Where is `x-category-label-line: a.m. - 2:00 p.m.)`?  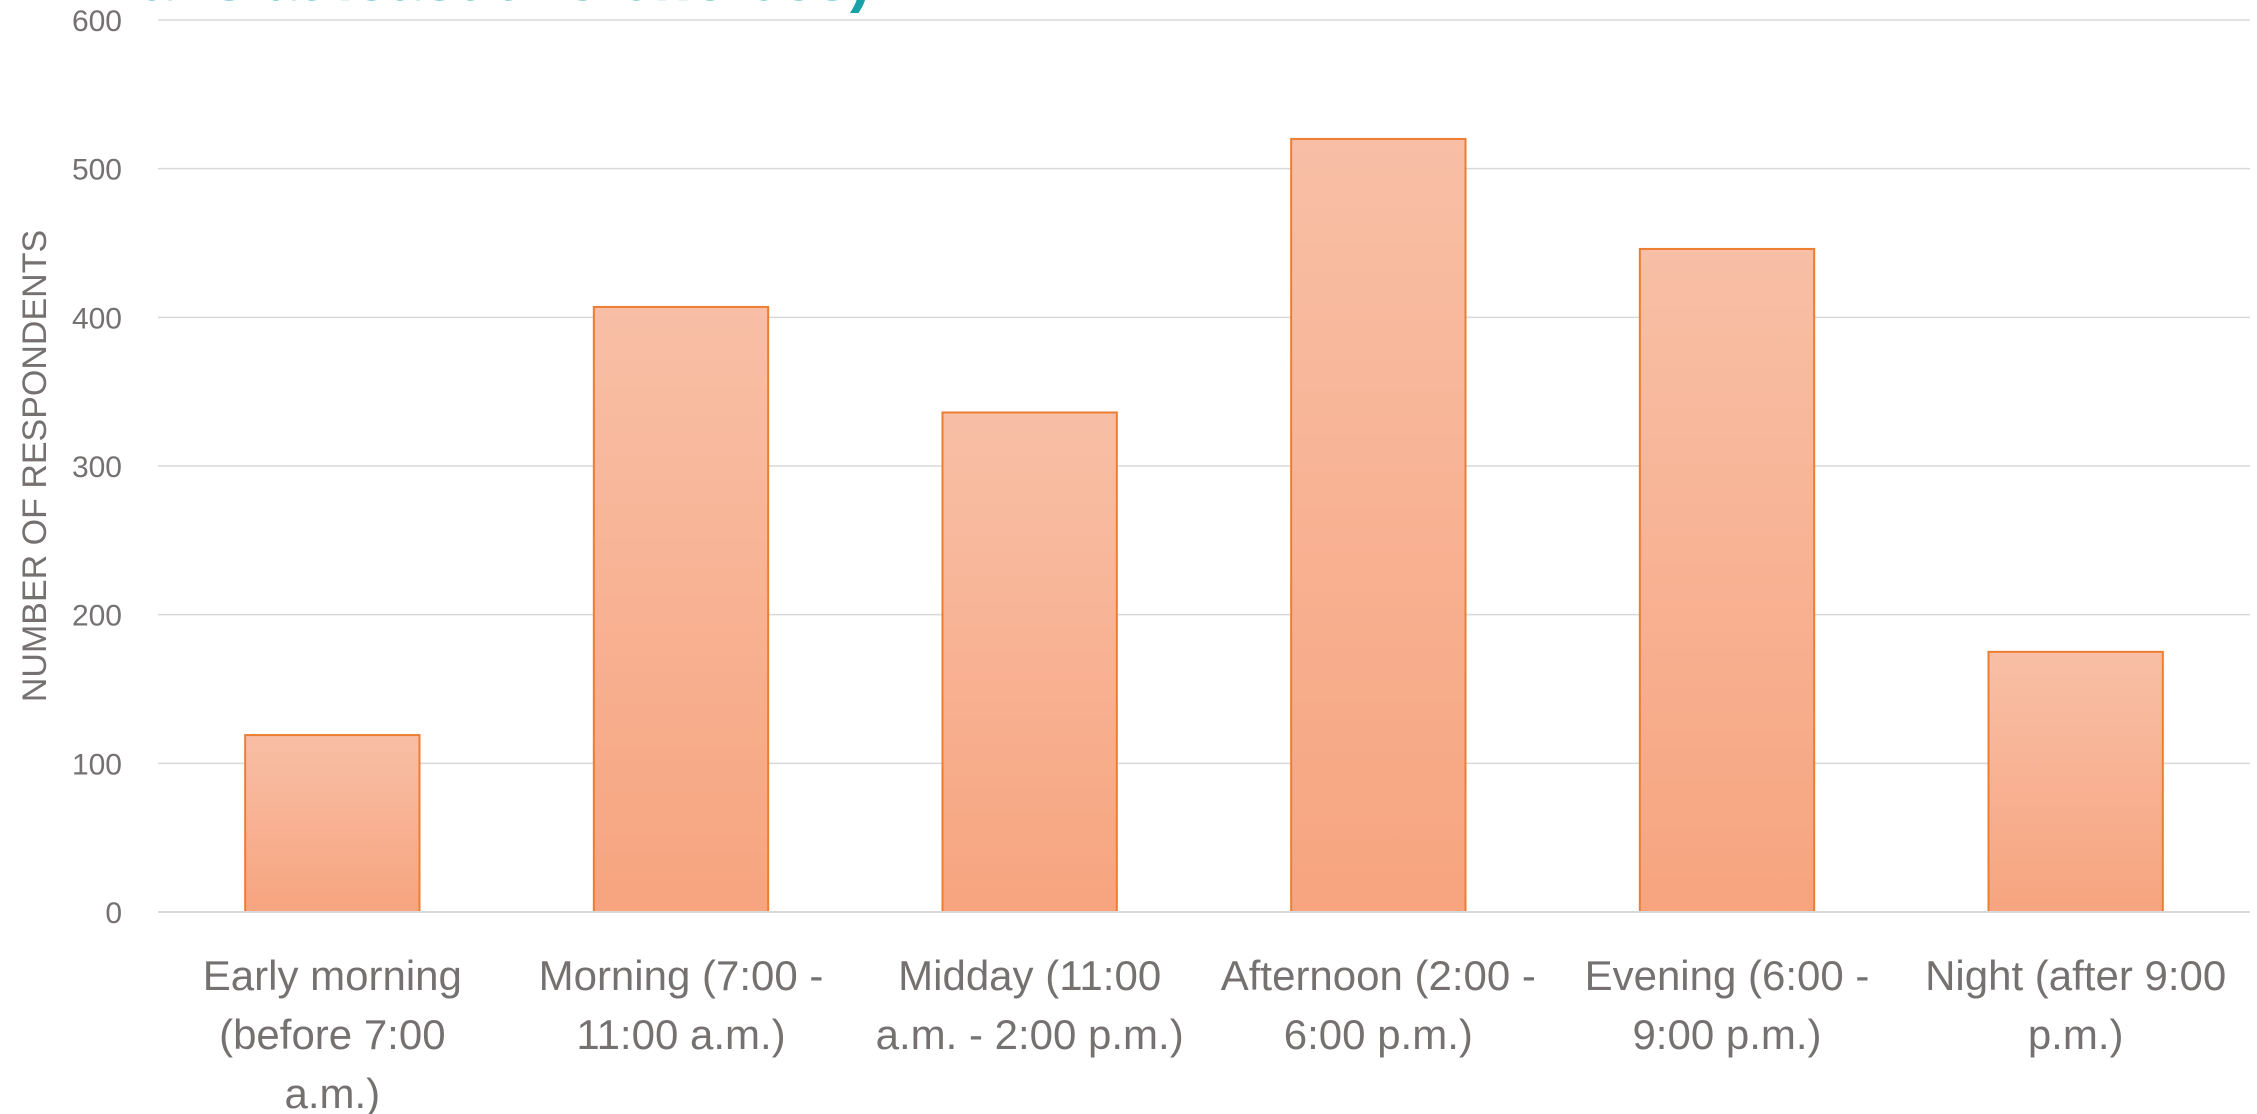
x-category-label-line: a.m. - 2:00 p.m.) is located at coordinates (1030, 1034).